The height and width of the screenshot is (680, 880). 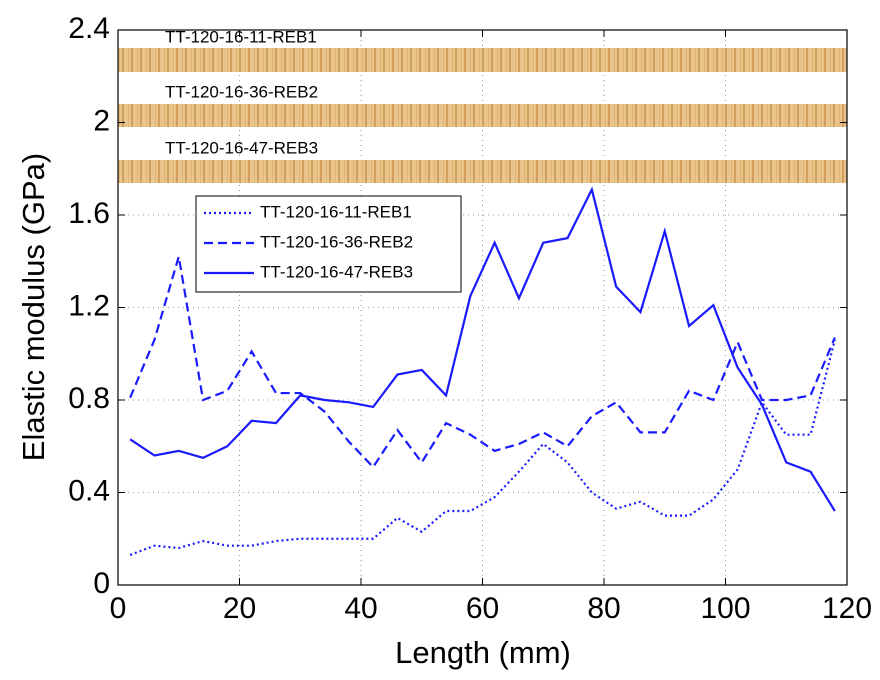 What do you see at coordinates (239, 608) in the screenshot?
I see `x-tick-label: 20` at bounding box center [239, 608].